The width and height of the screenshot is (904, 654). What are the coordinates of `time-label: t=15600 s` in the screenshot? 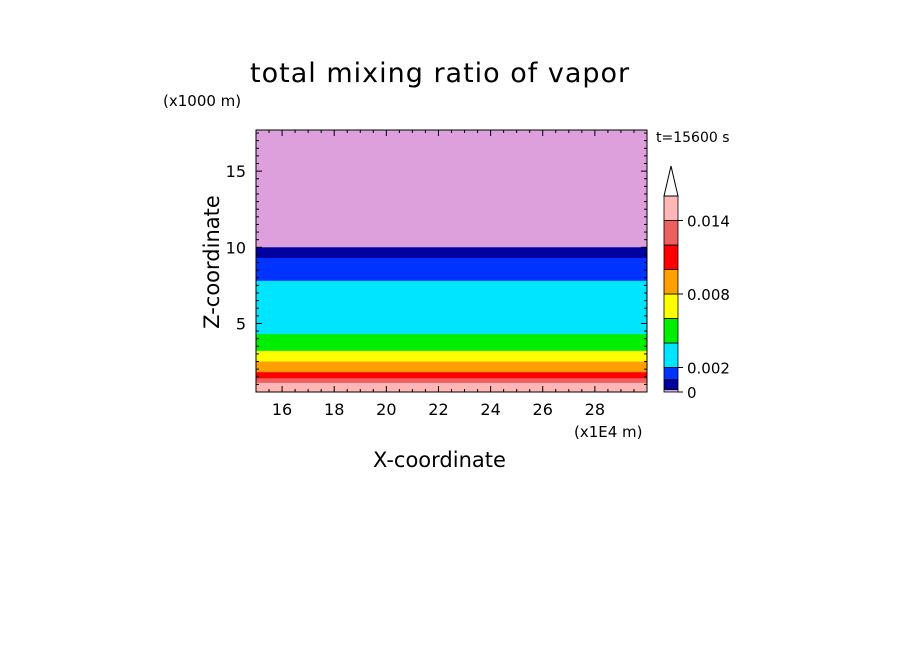 It's located at (693, 138).